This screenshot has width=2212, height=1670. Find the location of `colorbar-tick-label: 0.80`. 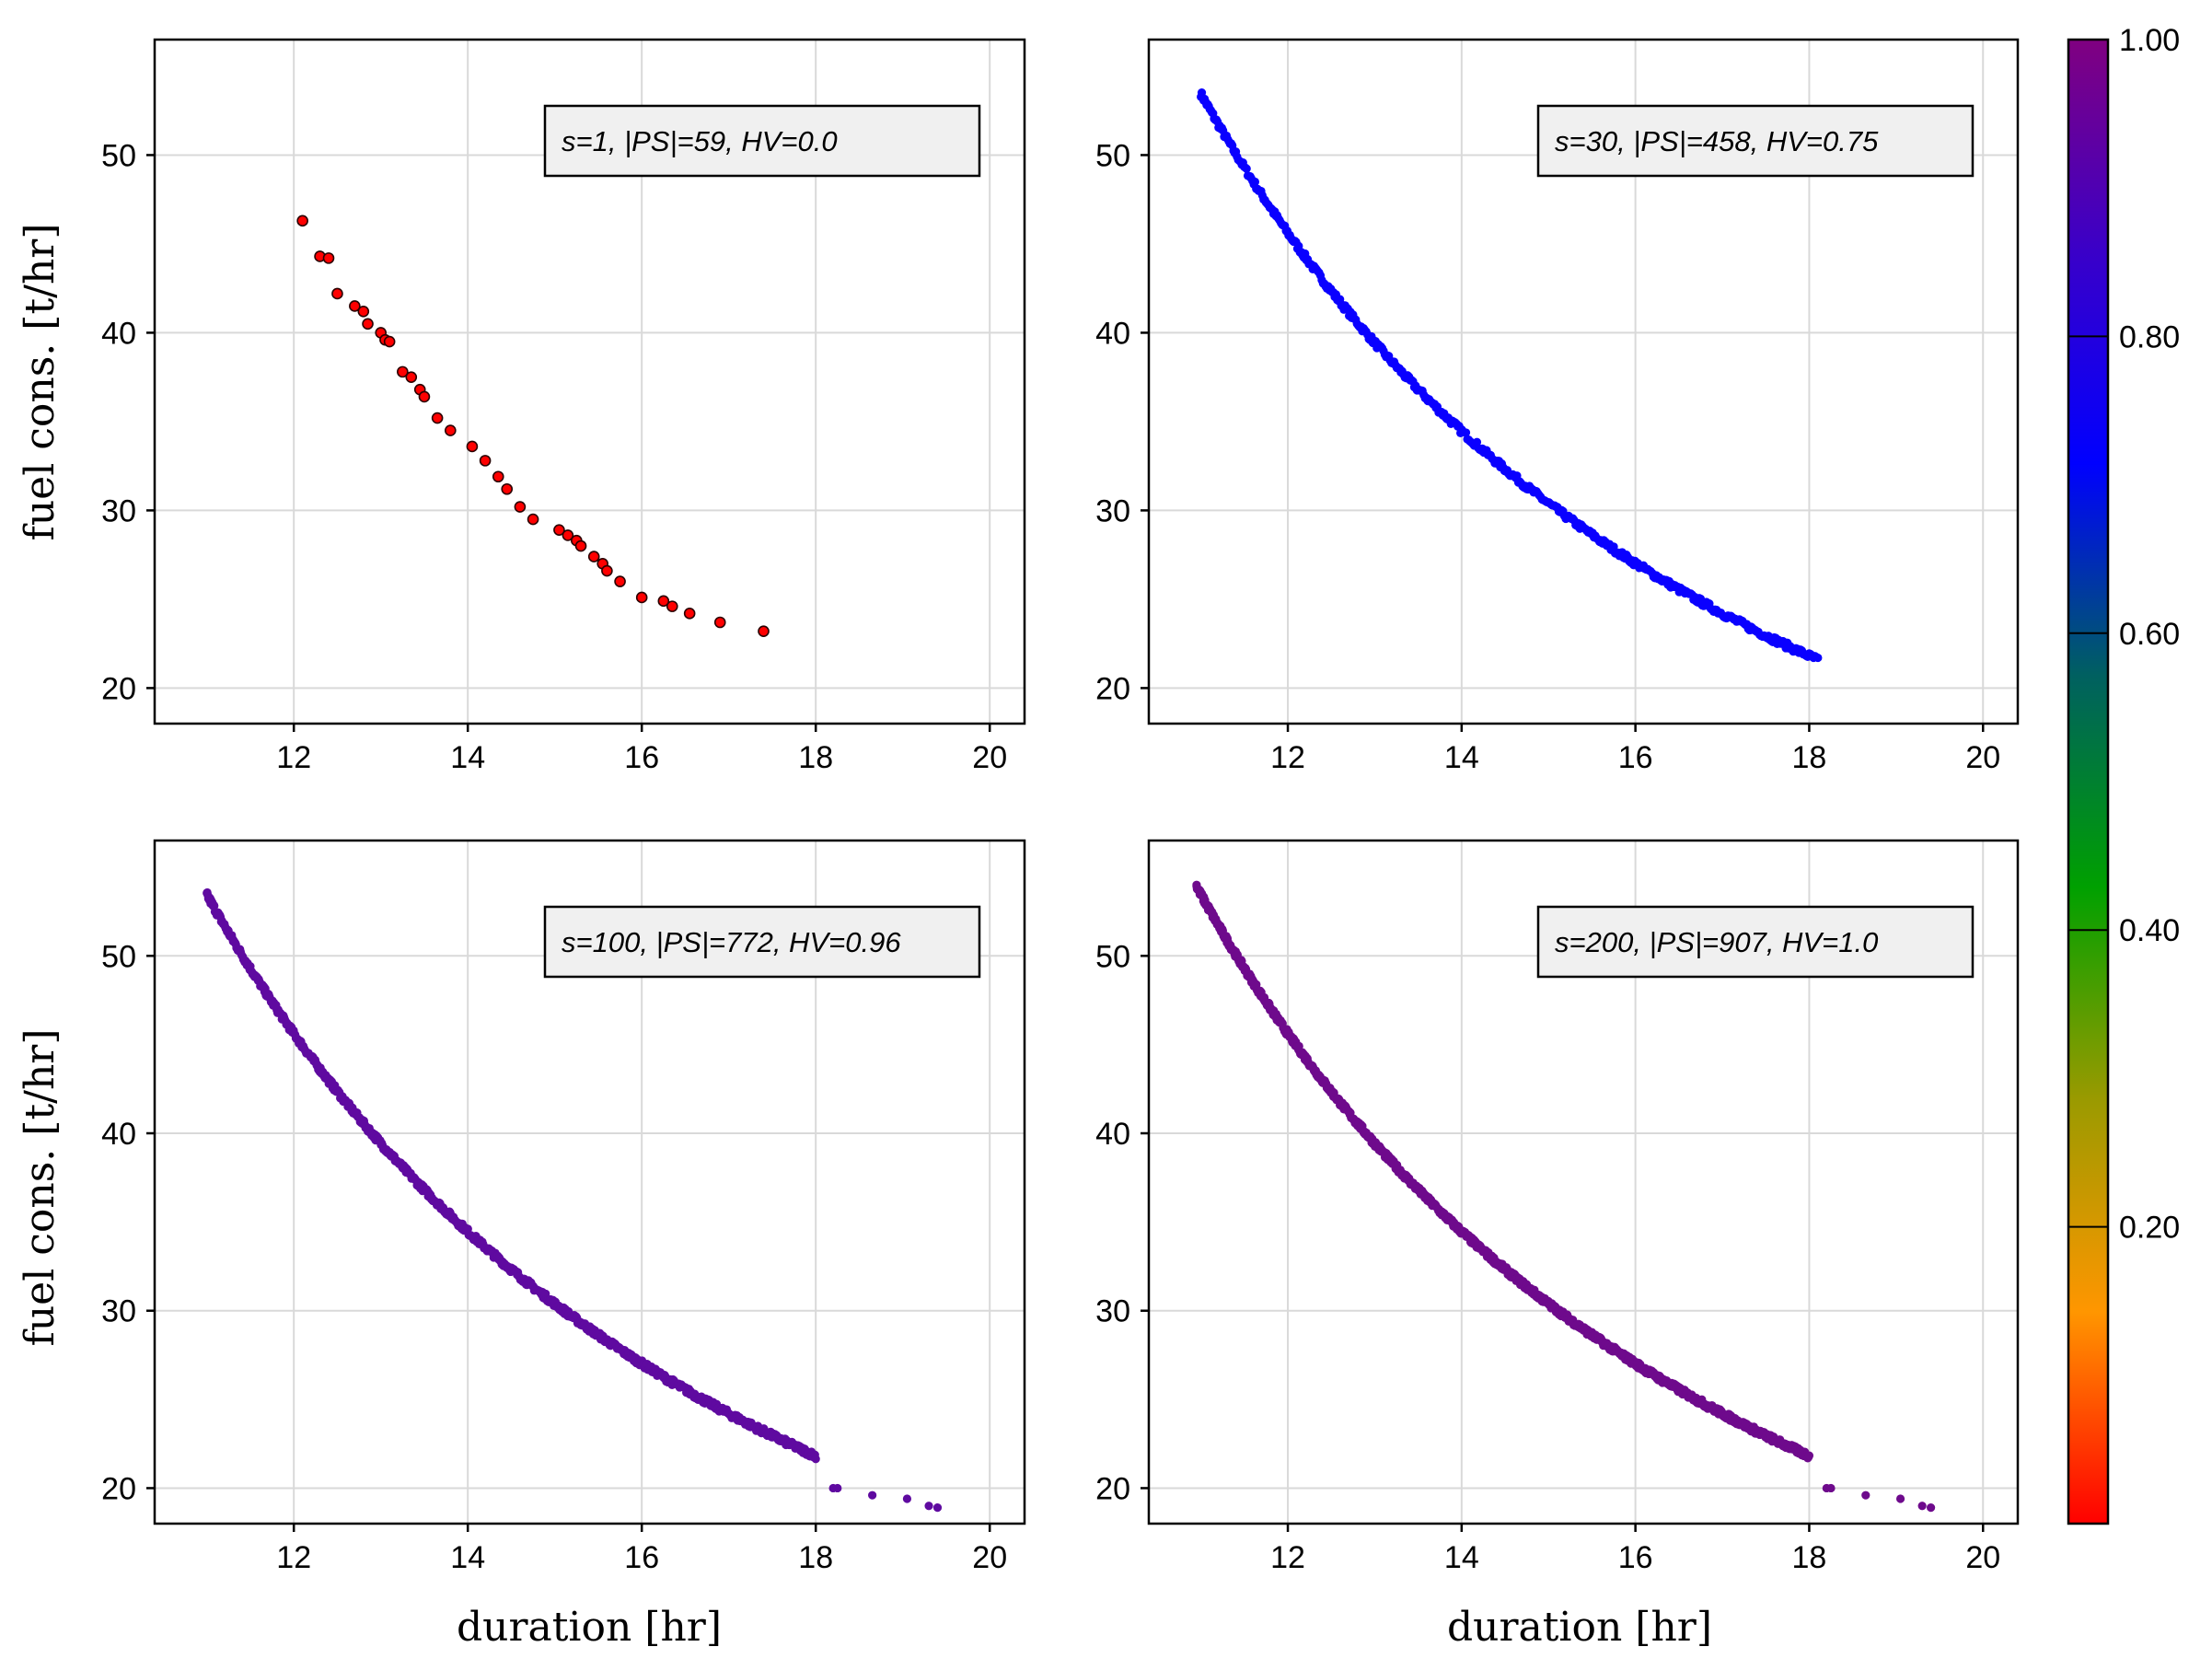

colorbar-tick-label: 0.80 is located at coordinates (2149, 336).